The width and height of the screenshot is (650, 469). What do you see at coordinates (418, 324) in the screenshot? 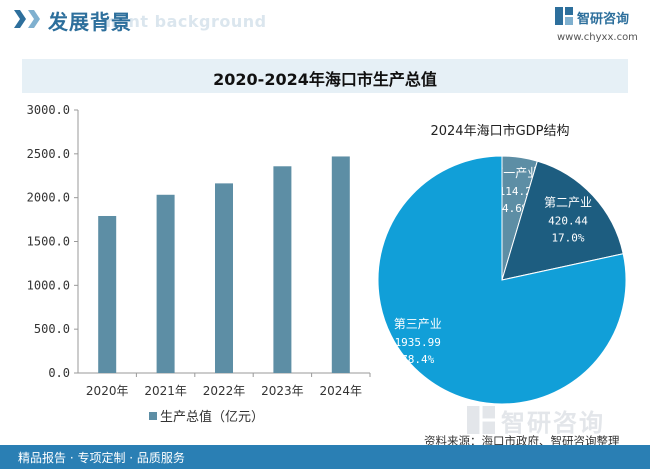
I see `pie-slice-label: 第三产业` at bounding box center [418, 324].